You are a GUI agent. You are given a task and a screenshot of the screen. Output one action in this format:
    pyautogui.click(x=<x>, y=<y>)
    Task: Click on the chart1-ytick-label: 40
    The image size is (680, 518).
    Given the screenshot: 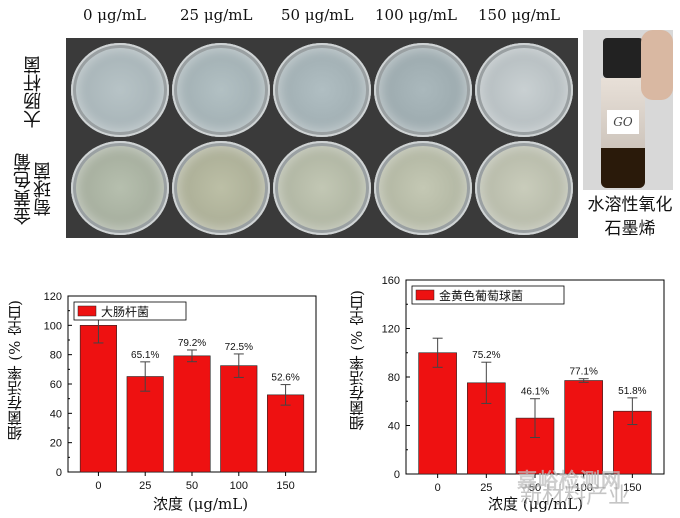 What is the action you would take?
    pyautogui.click(x=56, y=414)
    